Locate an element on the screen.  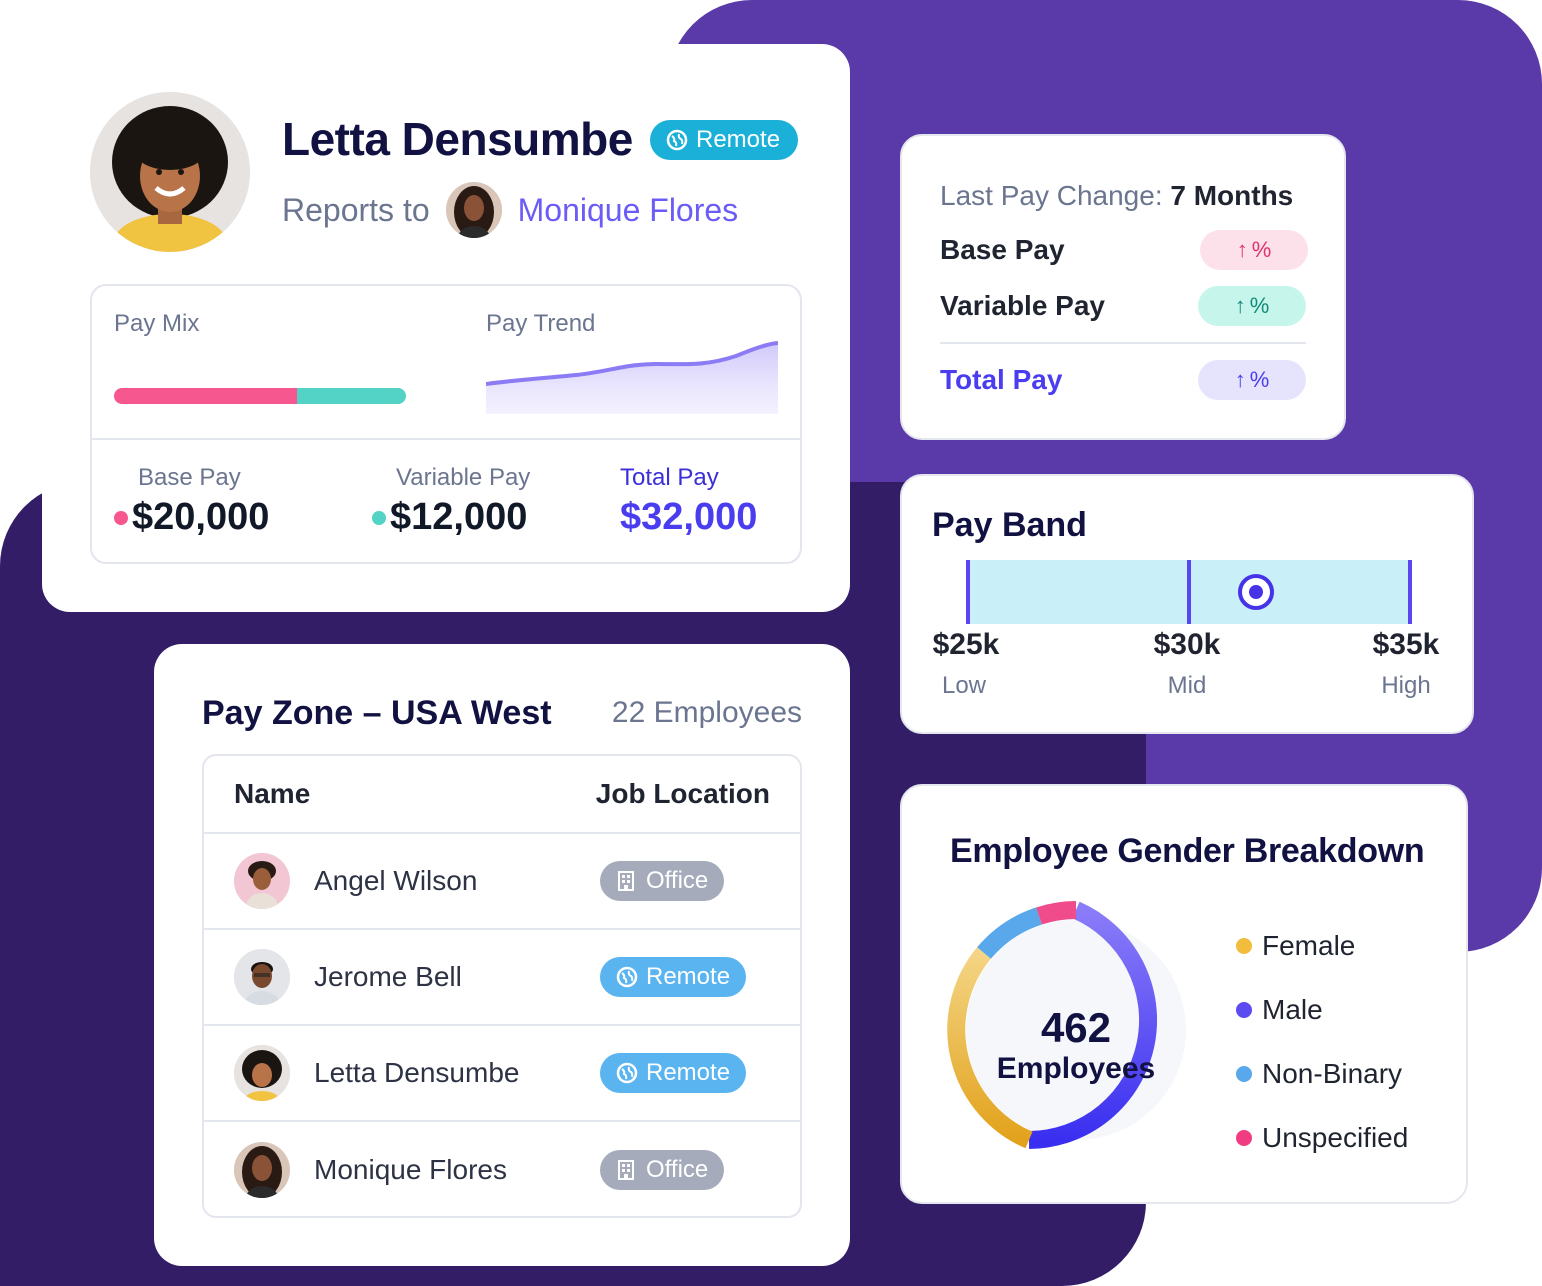
pay-band-mid-tick is located at coordinates (1189, 592).